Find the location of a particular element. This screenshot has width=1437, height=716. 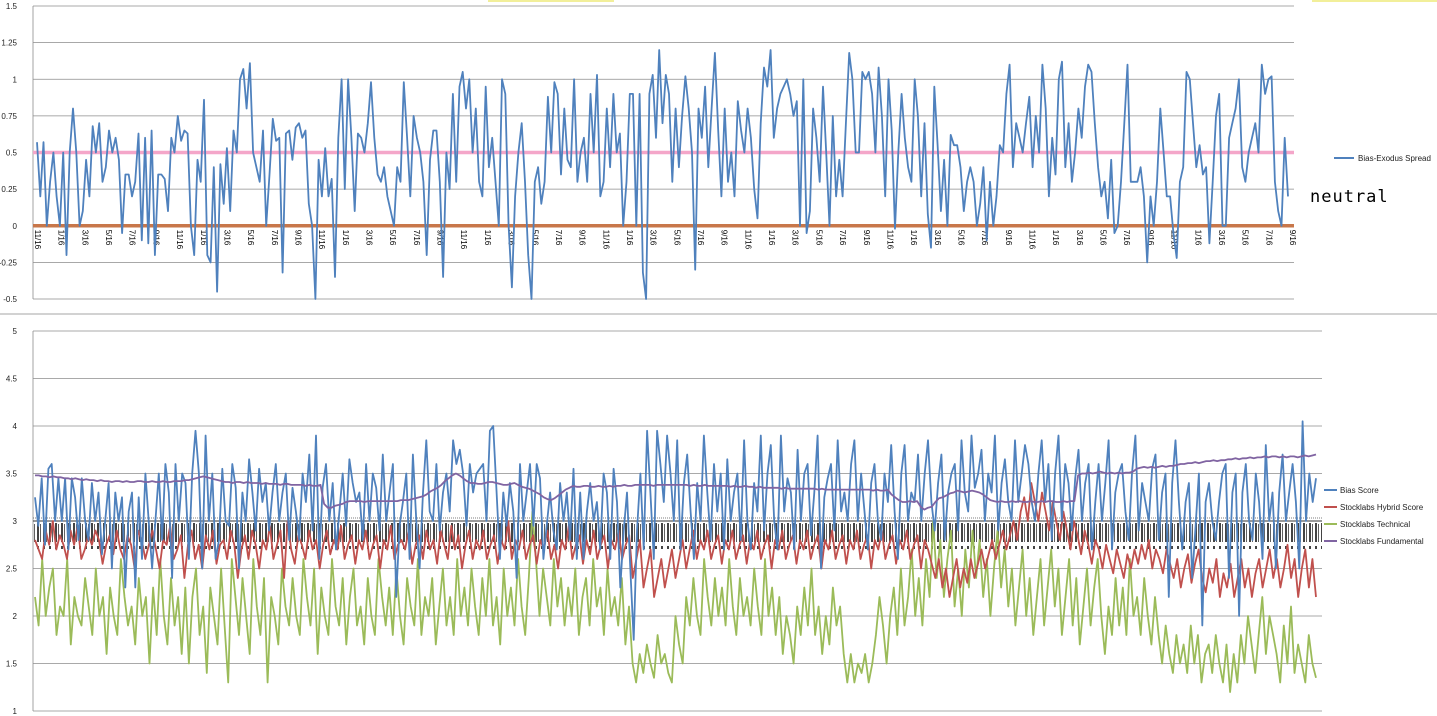

scores-x-axis is located at coordinates (677, 533).